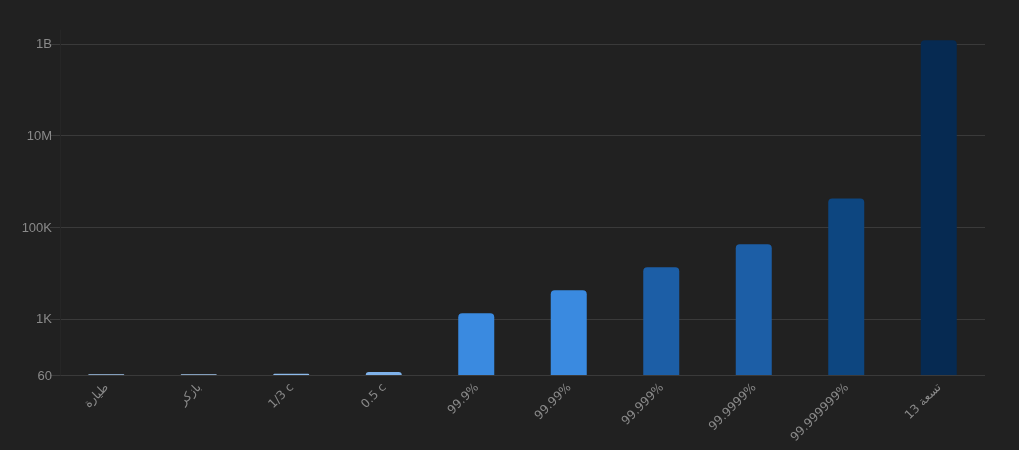 Image resolution: width=1019 pixels, height=450 pixels. I want to click on y-tick-label: 10M, so click(39, 136).